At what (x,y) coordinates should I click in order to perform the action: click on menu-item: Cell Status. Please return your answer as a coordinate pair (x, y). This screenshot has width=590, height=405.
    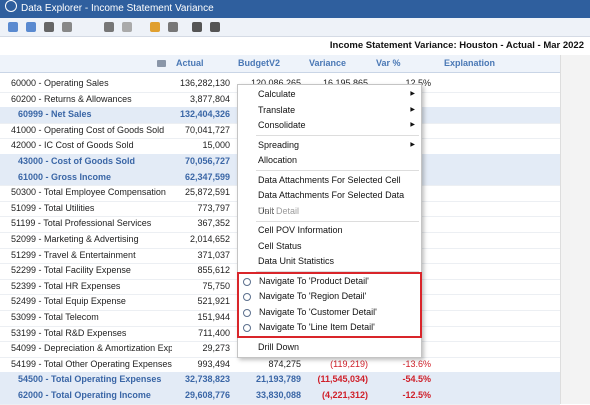
    Looking at the image, I should click on (329, 247).